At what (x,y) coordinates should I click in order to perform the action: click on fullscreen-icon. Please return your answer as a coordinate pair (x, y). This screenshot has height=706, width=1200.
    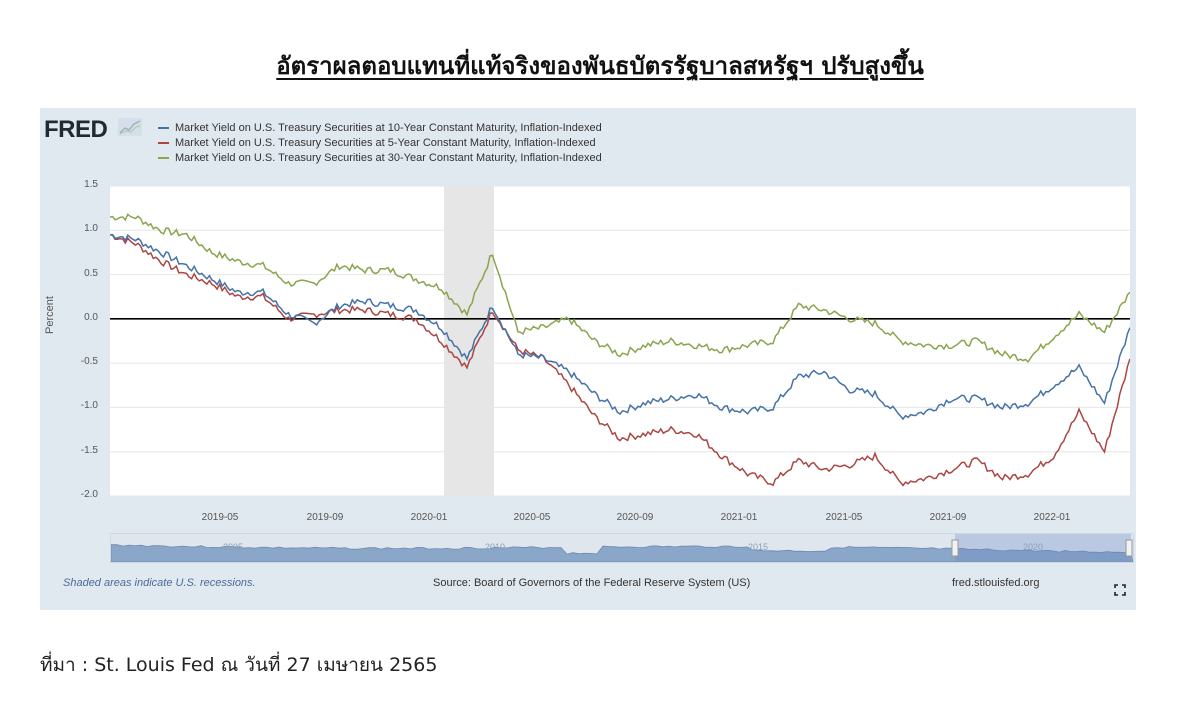
    Looking at the image, I should click on (1120, 590).